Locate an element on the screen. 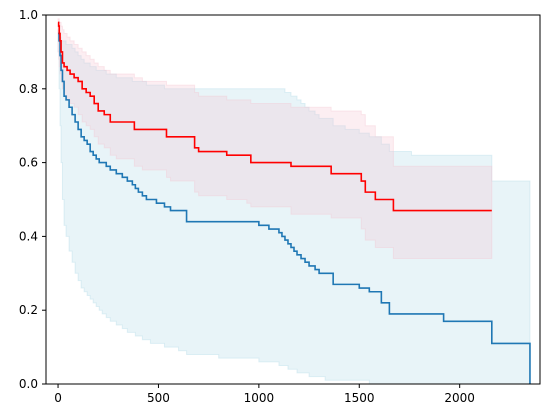  y-tick-label: 0.6 is located at coordinates (28, 163).